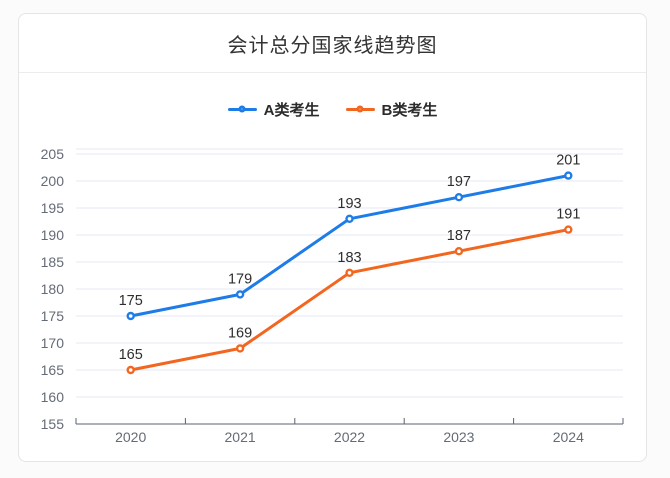 This screenshot has height=478, width=670. What do you see at coordinates (53, 289) in the screenshot?
I see `svg-text: 180` at bounding box center [53, 289].